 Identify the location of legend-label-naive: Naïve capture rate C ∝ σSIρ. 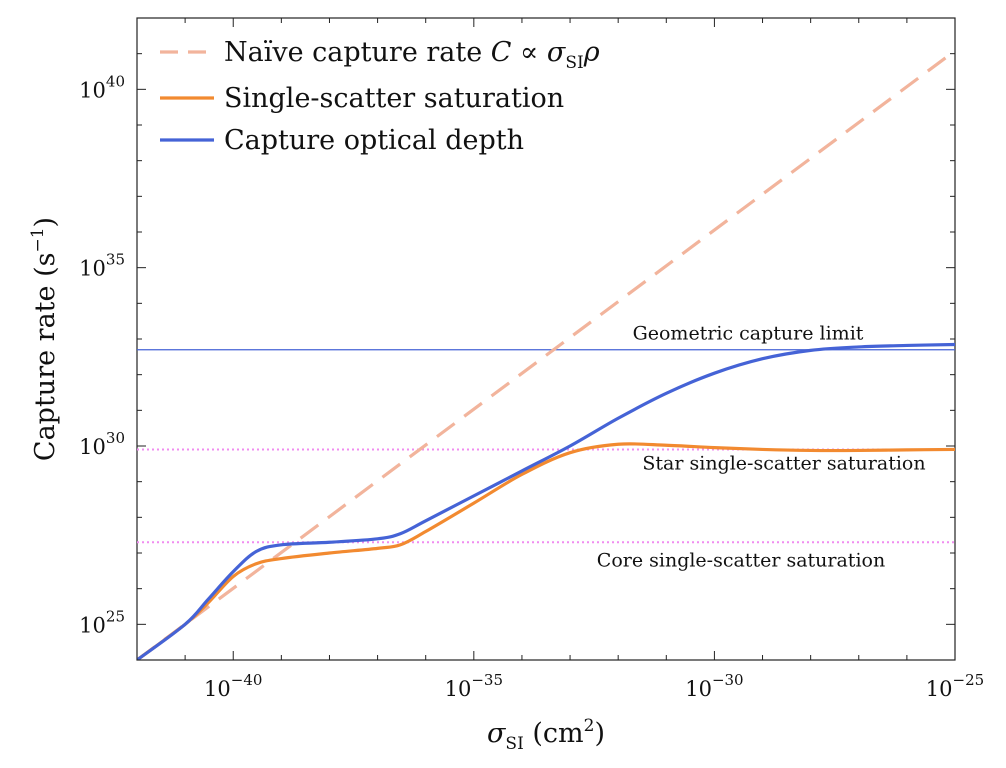
(412, 55).